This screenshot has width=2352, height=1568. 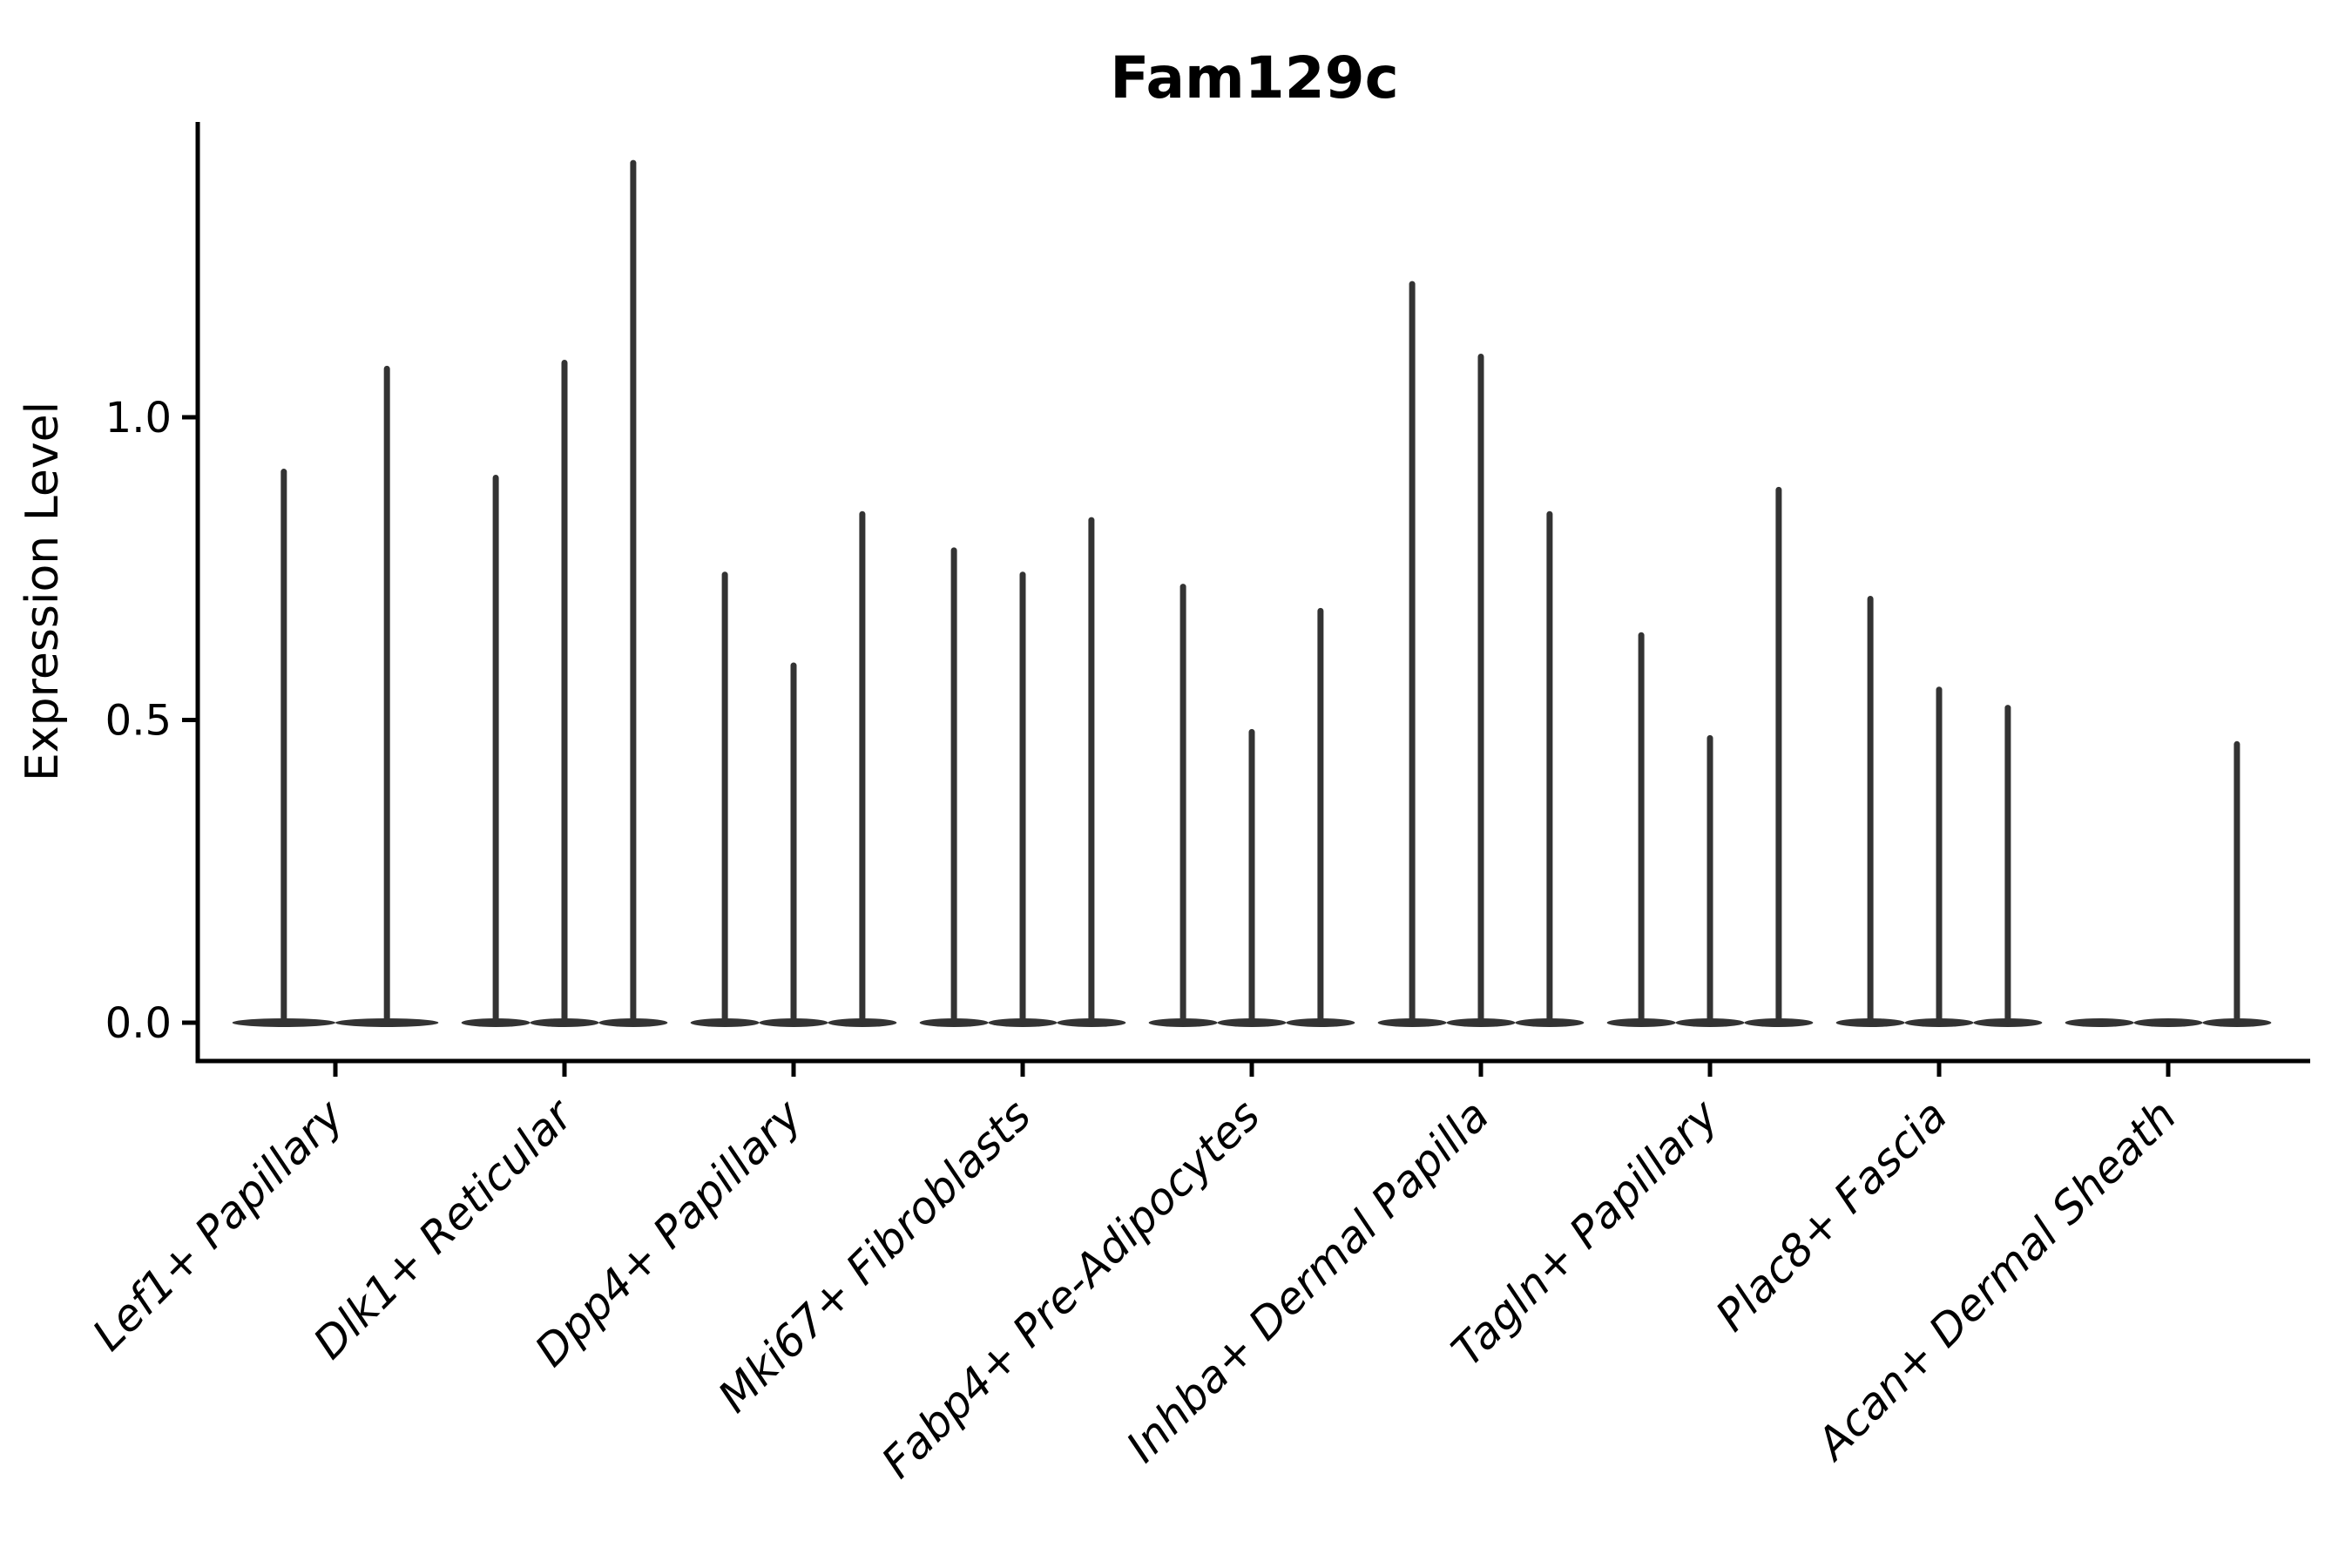 What do you see at coordinates (138, 418) in the screenshot?
I see `y-tick-label: 1.0` at bounding box center [138, 418].